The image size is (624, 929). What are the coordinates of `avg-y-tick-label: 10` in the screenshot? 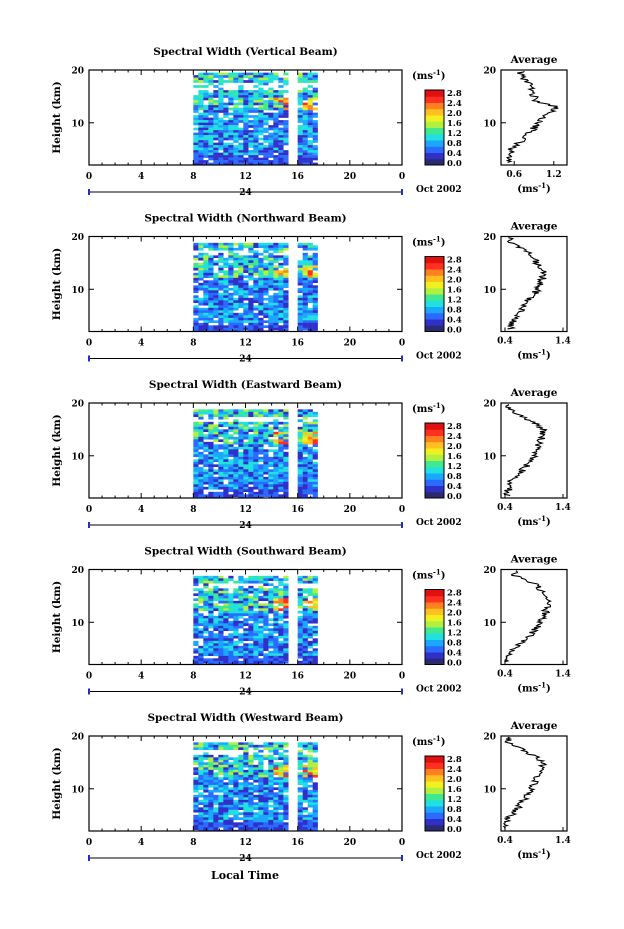 It's located at (489, 291).